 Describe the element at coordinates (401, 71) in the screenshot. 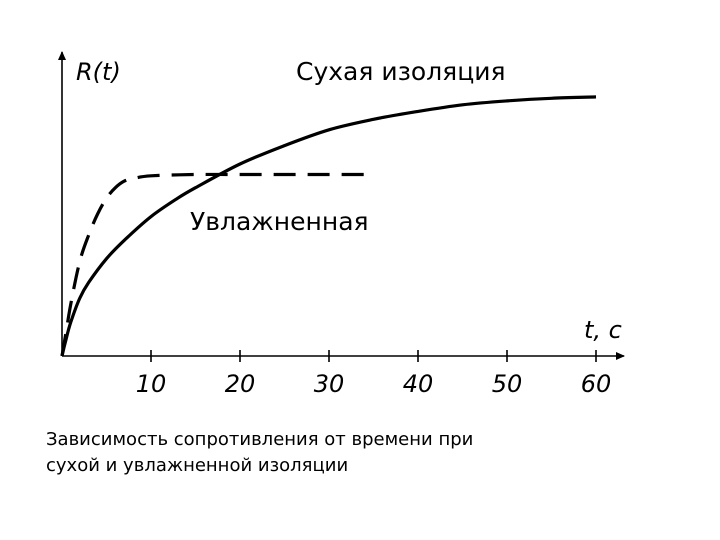

I see `series-label-dry: Сухая изоляция` at that location.